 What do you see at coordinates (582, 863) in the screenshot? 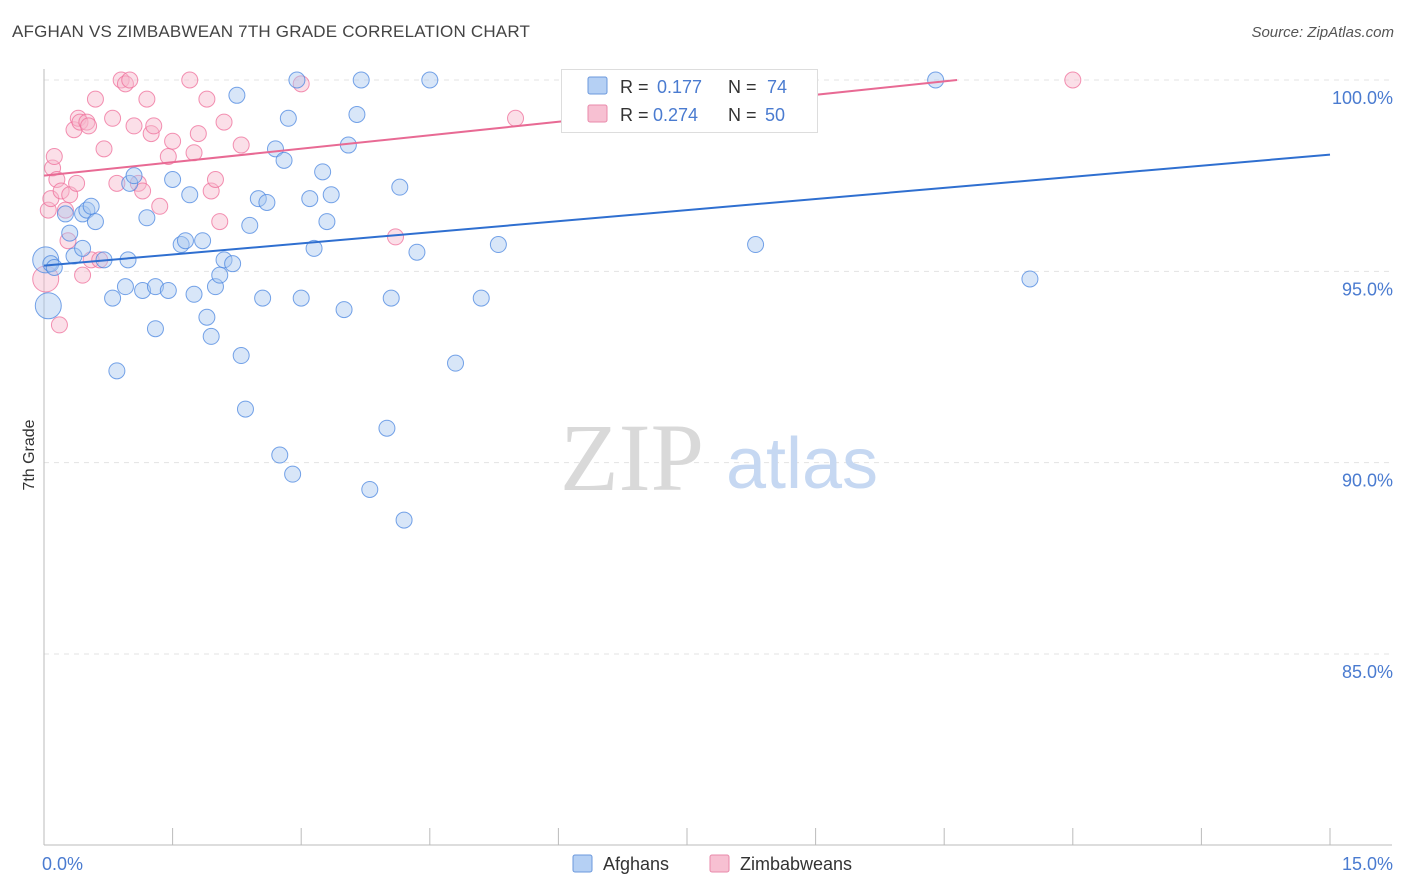
I see `legend-afghans-swatch` at bounding box center [582, 863].